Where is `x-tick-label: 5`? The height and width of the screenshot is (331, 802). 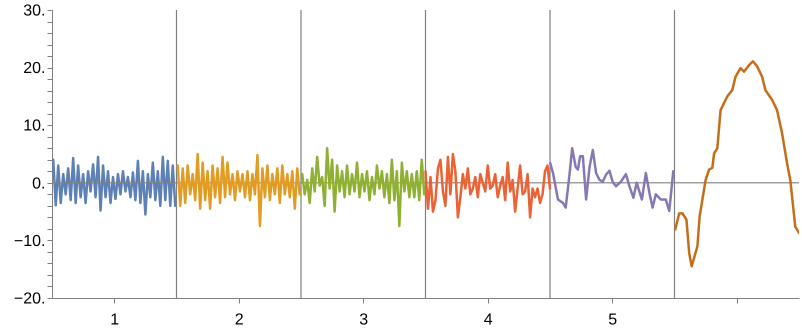 x-tick-label: 5 is located at coordinates (613, 320).